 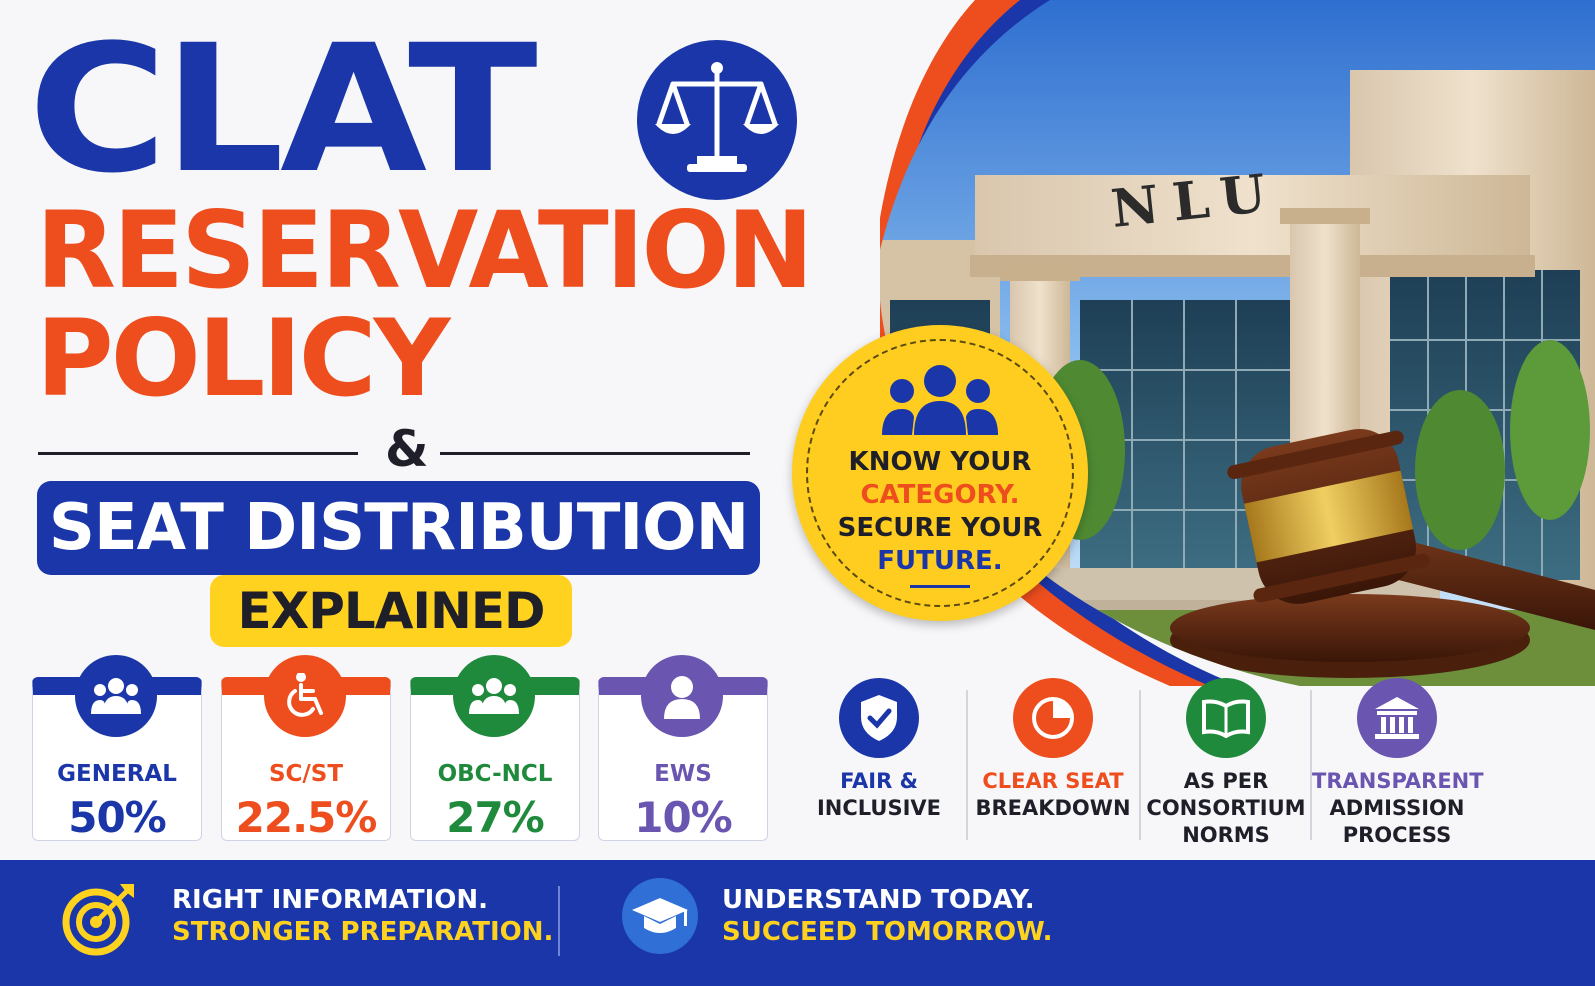 I want to click on ampersand: &, so click(x=407, y=449).